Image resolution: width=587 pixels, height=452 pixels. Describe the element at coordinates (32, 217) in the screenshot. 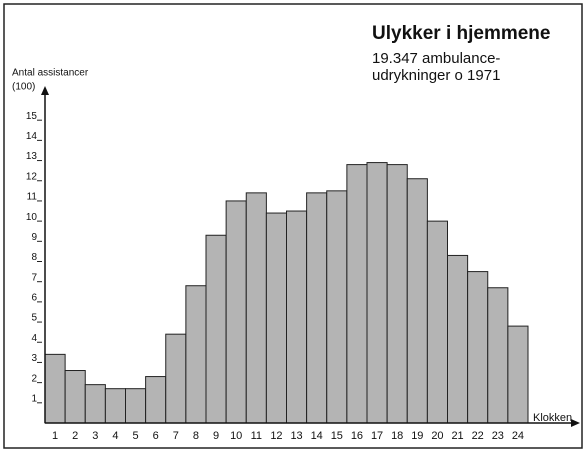

I see `y-tick-label: 10` at that location.